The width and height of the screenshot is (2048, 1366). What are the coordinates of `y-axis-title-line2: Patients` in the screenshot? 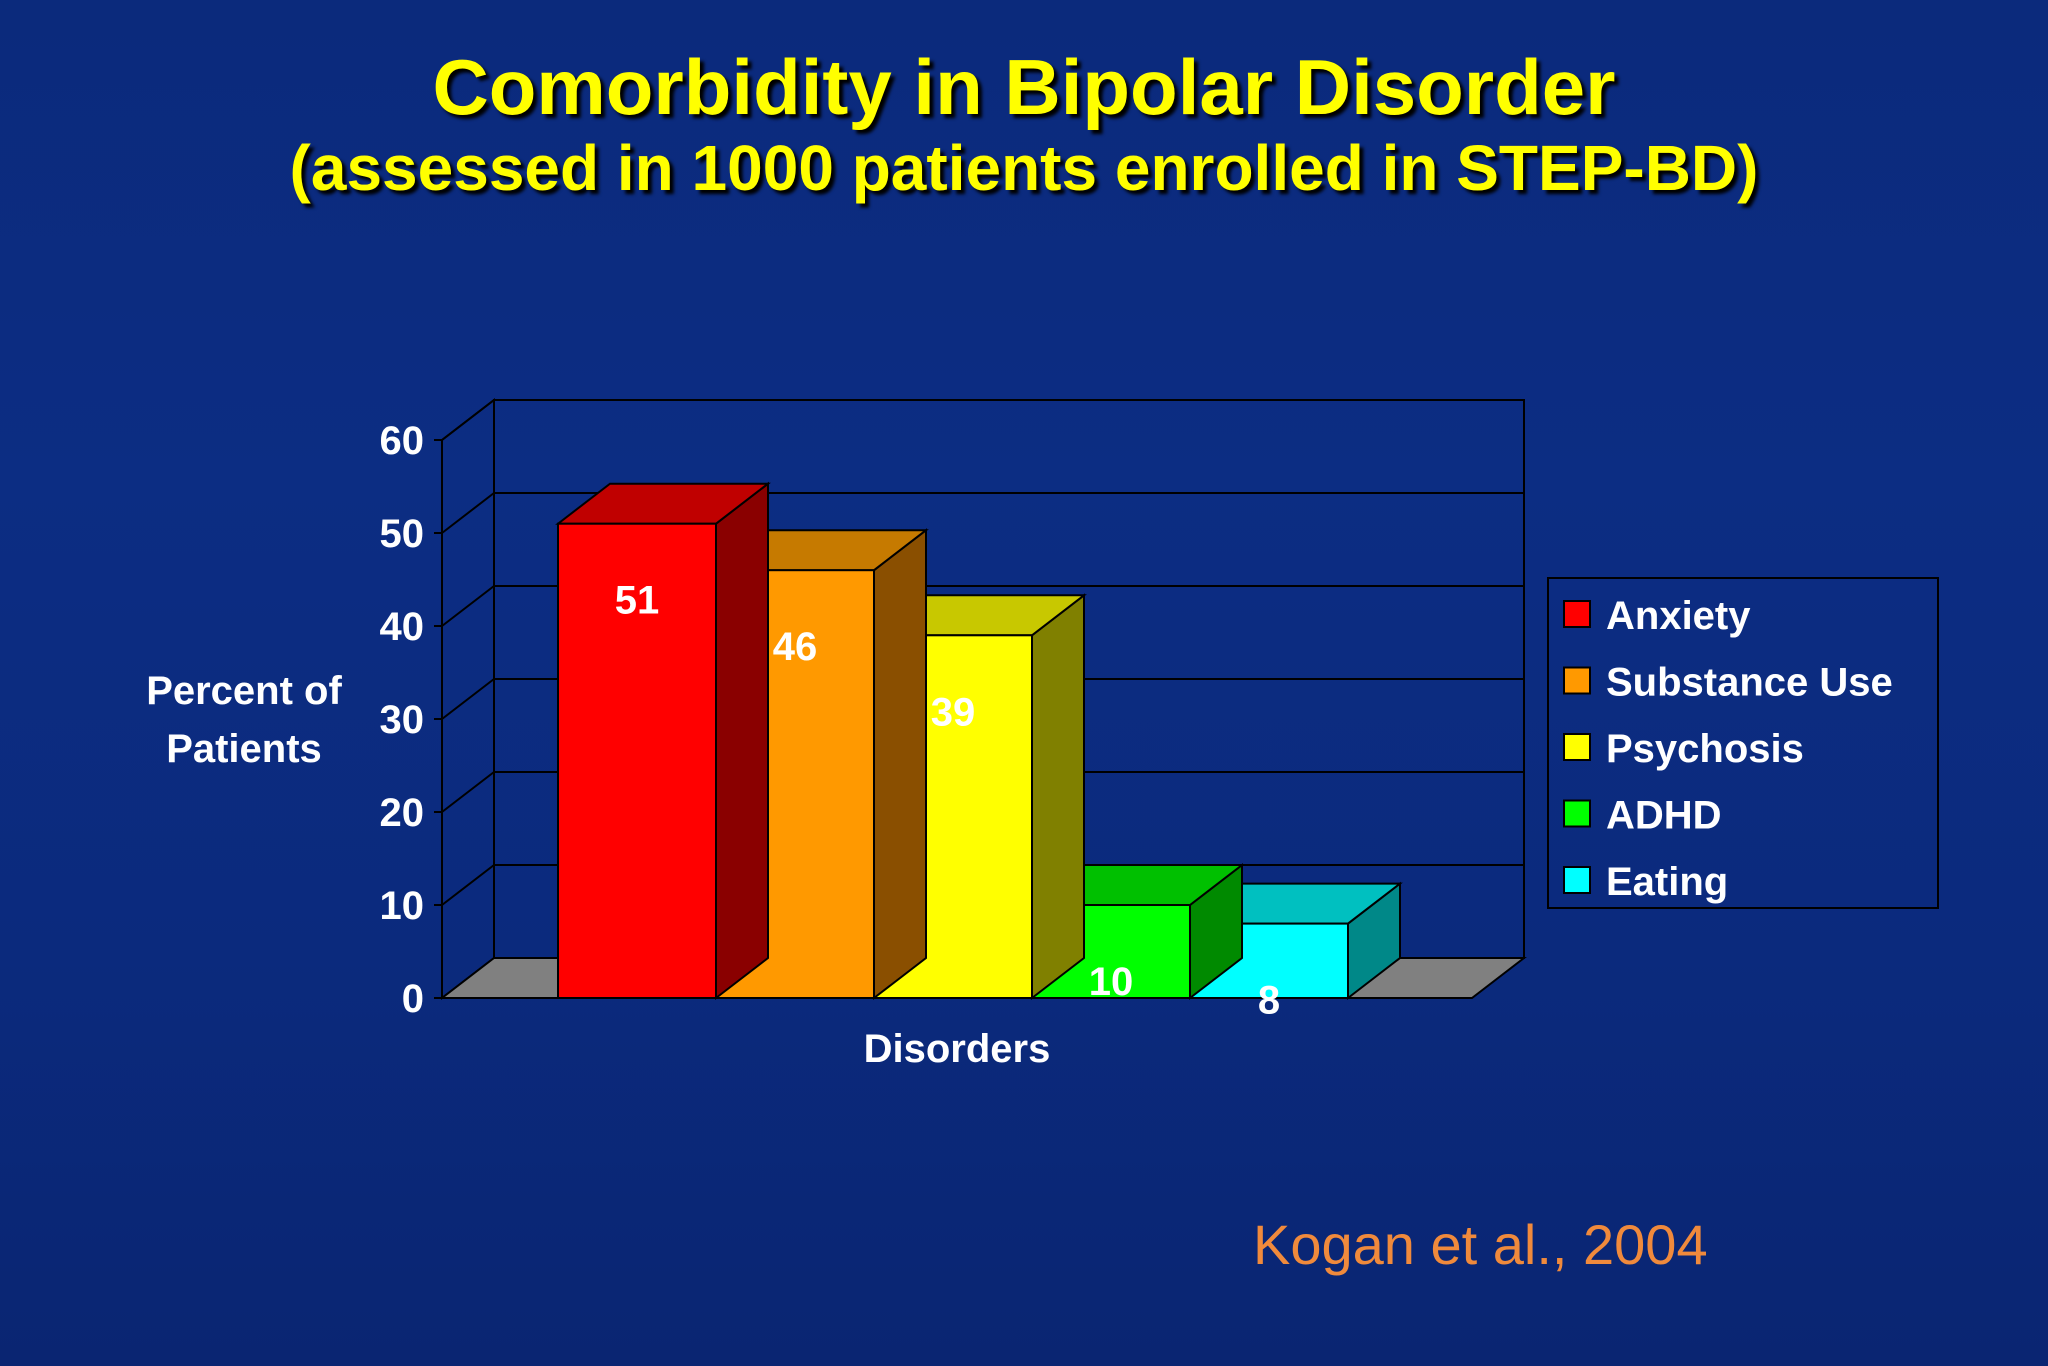 It's located at (244, 749).